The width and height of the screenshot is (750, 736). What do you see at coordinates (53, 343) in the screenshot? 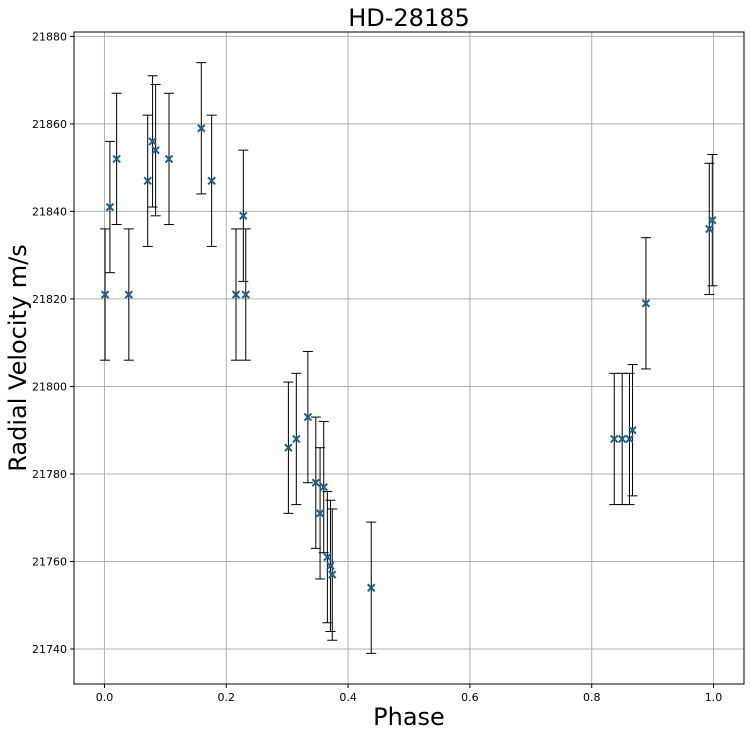
I see `y-axis: 21740 21760 21780 21800 21820 21840 21860 21880` at bounding box center [53, 343].